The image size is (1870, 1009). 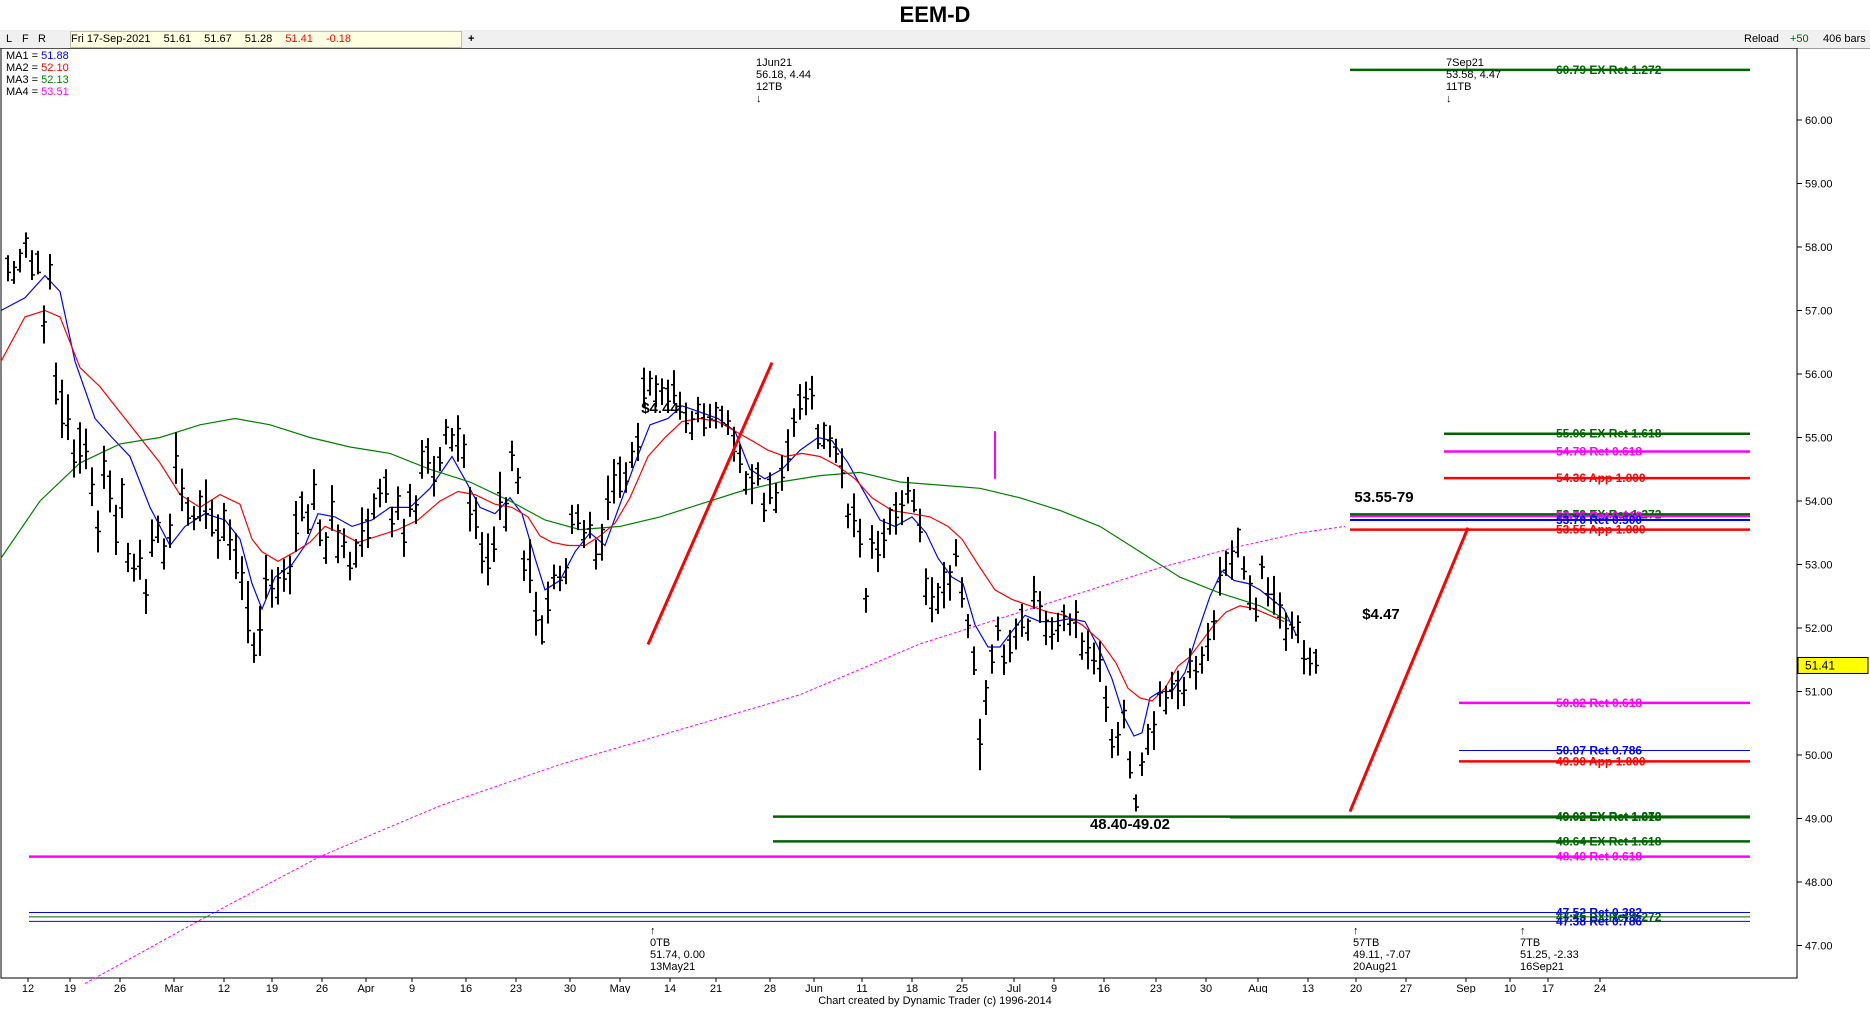 What do you see at coordinates (1104, 988) in the screenshot?
I see `x-tick-label: 16` at bounding box center [1104, 988].